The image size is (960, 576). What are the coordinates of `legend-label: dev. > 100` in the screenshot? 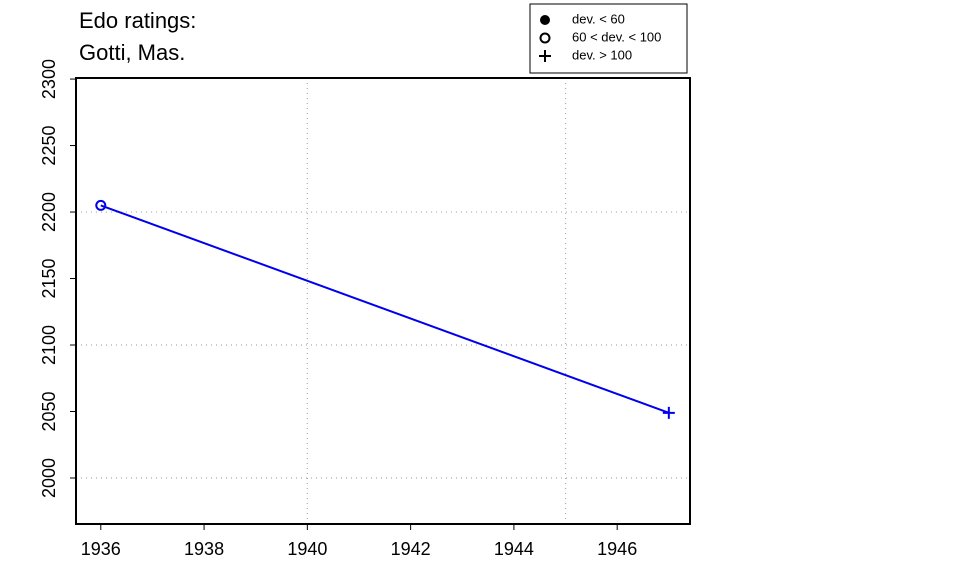 It's located at (602, 54).